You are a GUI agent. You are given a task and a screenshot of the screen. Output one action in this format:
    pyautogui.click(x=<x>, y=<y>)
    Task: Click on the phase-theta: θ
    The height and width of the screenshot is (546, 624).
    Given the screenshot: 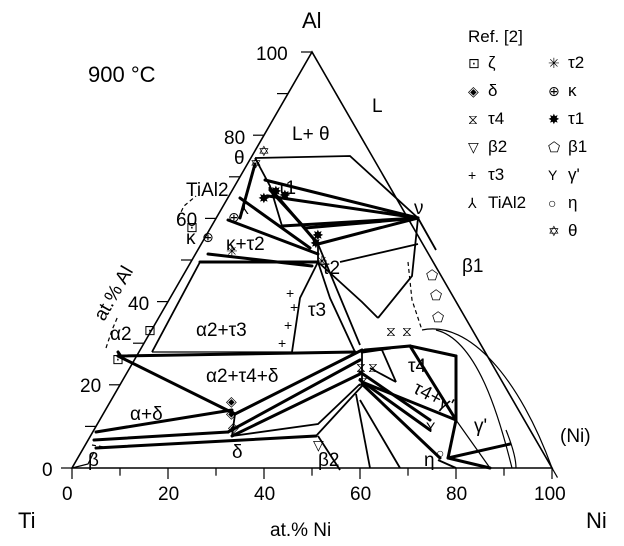 What is the action you would take?
    pyautogui.click(x=239, y=158)
    